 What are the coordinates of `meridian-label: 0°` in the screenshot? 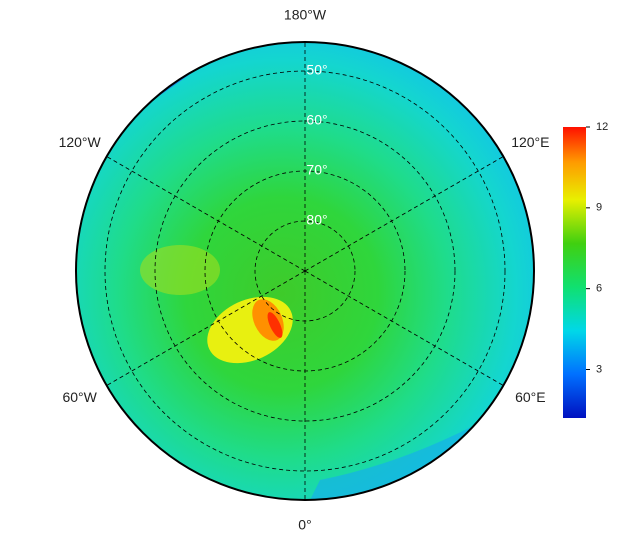 It's located at (304, 525).